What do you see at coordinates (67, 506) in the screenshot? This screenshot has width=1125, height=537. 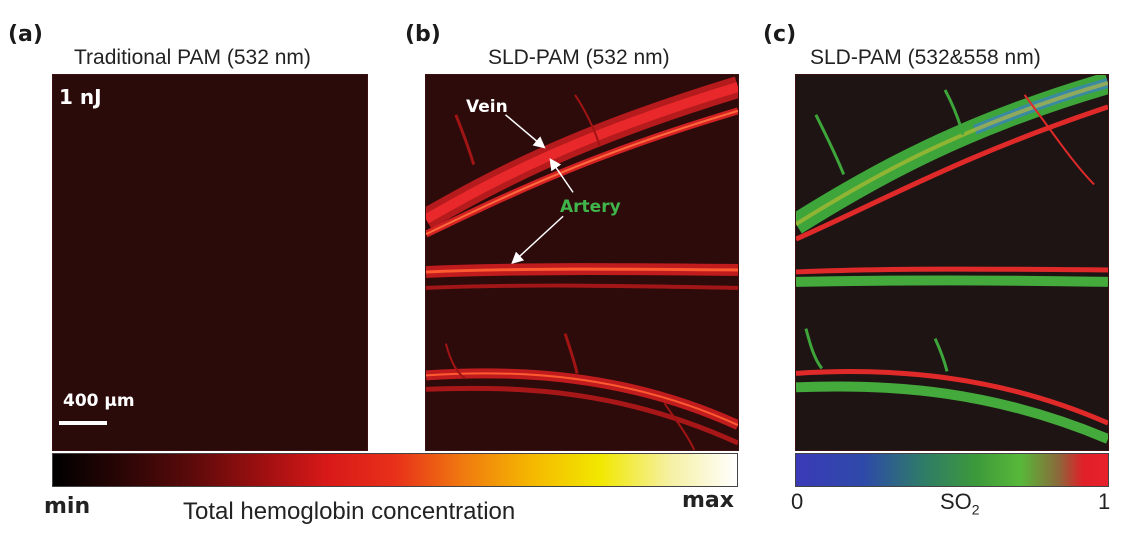 I see `hemoglobin-min-label: min` at bounding box center [67, 506].